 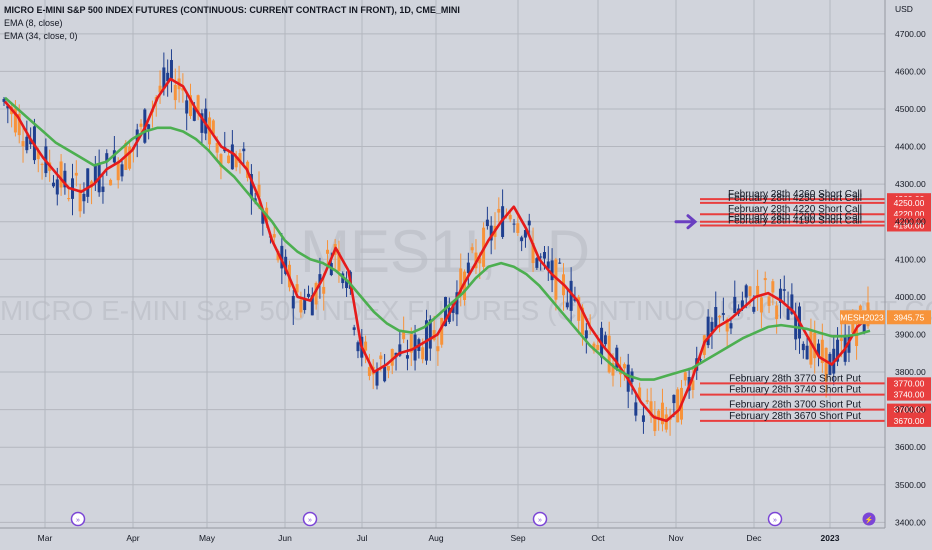 I want to click on y-tick-label: 3800.00, so click(x=910, y=372).